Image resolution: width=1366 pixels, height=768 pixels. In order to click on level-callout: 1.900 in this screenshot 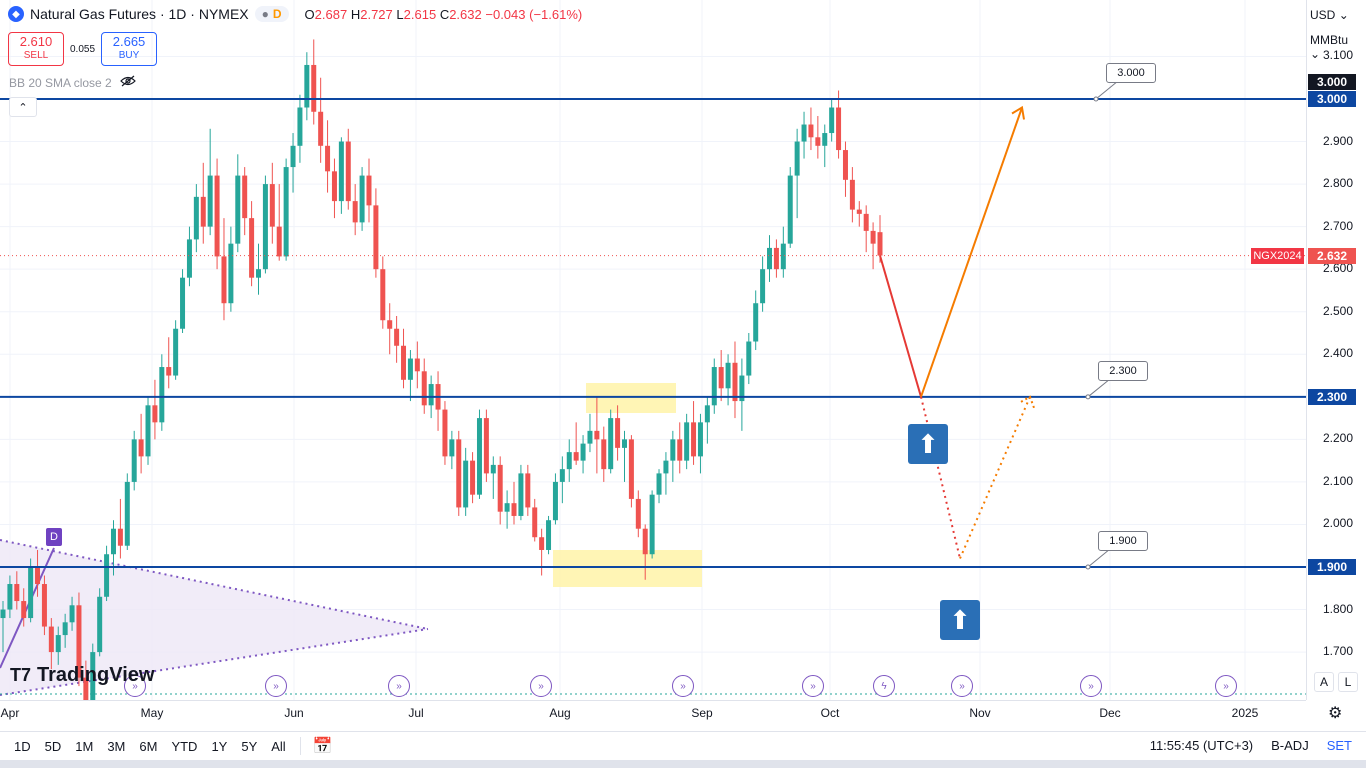, I will do `click(1123, 541)`.